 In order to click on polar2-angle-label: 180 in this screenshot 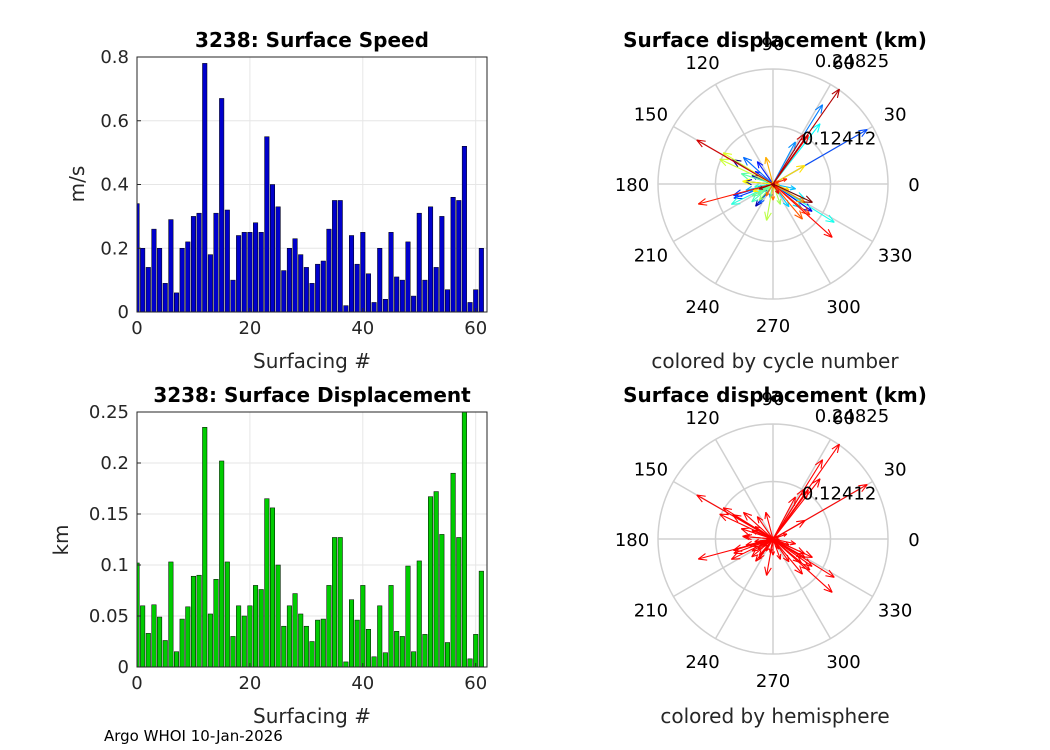, I will do `click(632, 540)`.